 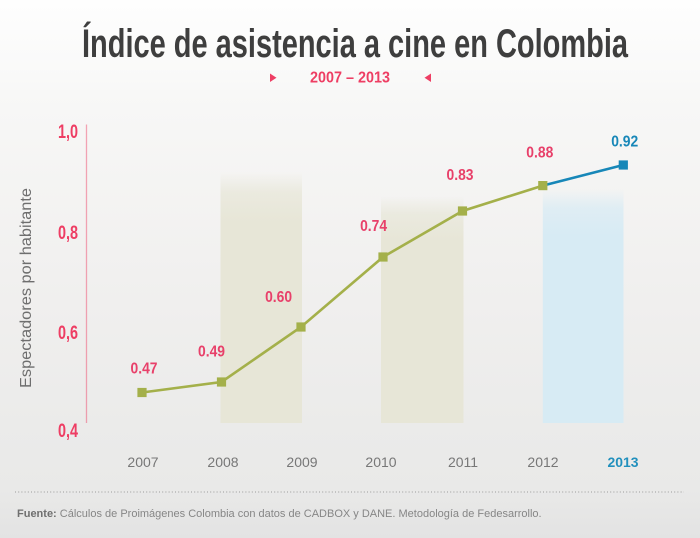 What do you see at coordinates (68, 431) in the screenshot?
I see `svg-text: 0,4` at bounding box center [68, 431].